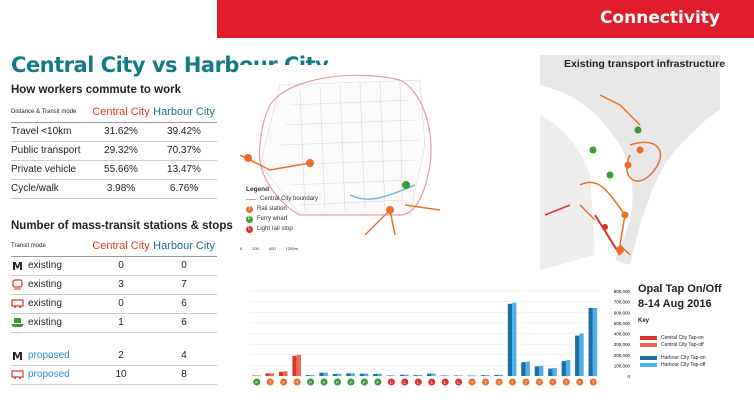 This screenshot has width=754, height=417. I want to click on y-tick-label: 400,000, so click(622, 334).